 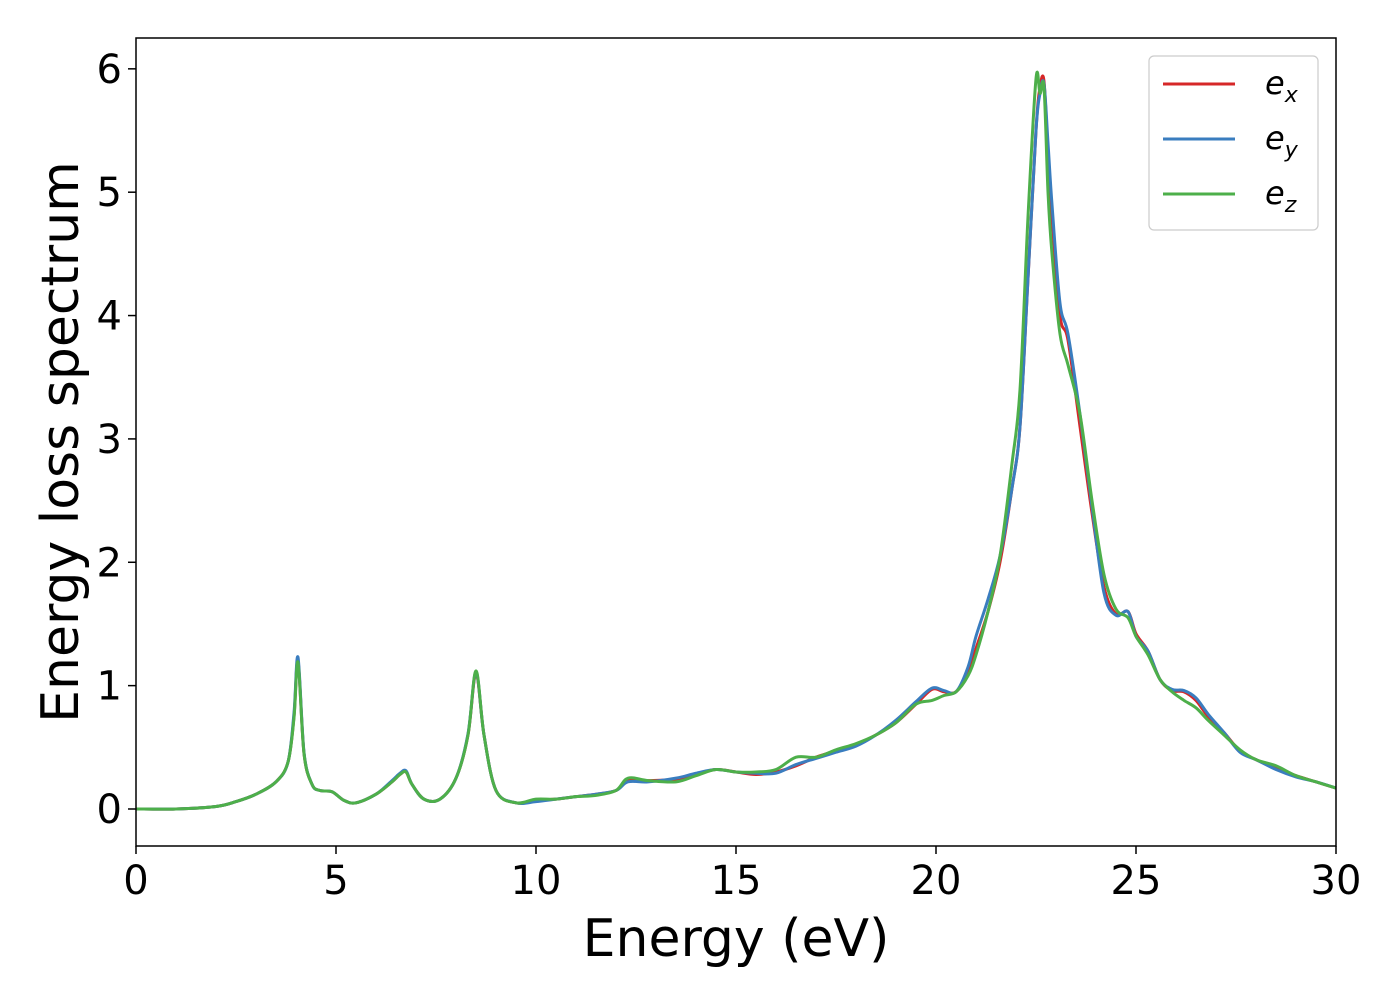 I want to click on x-tick-label: 20, so click(x=936, y=881).